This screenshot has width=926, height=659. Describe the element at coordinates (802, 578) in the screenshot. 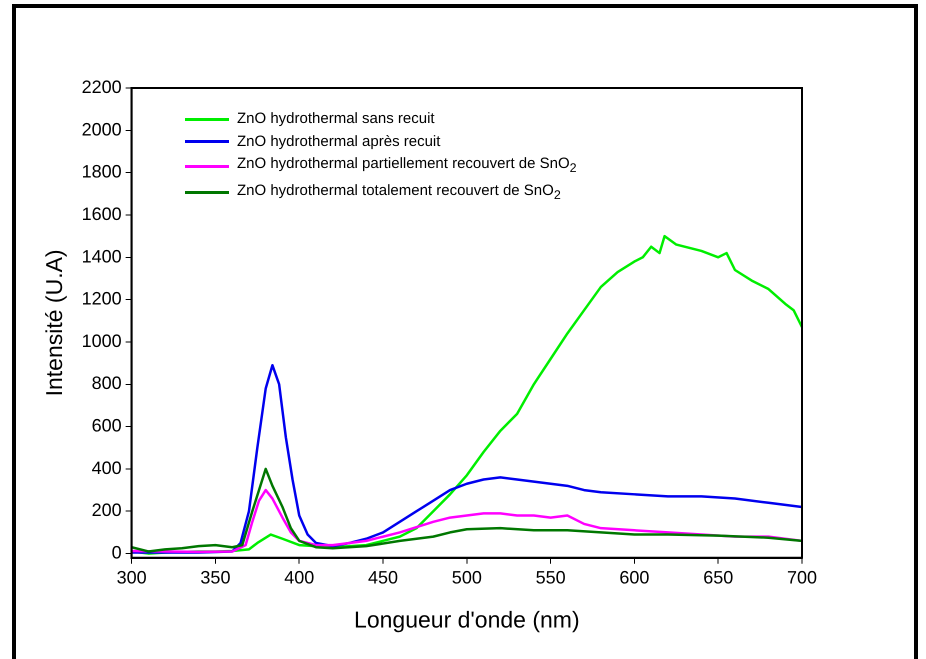

I see `x-tick-label: 700` at that location.